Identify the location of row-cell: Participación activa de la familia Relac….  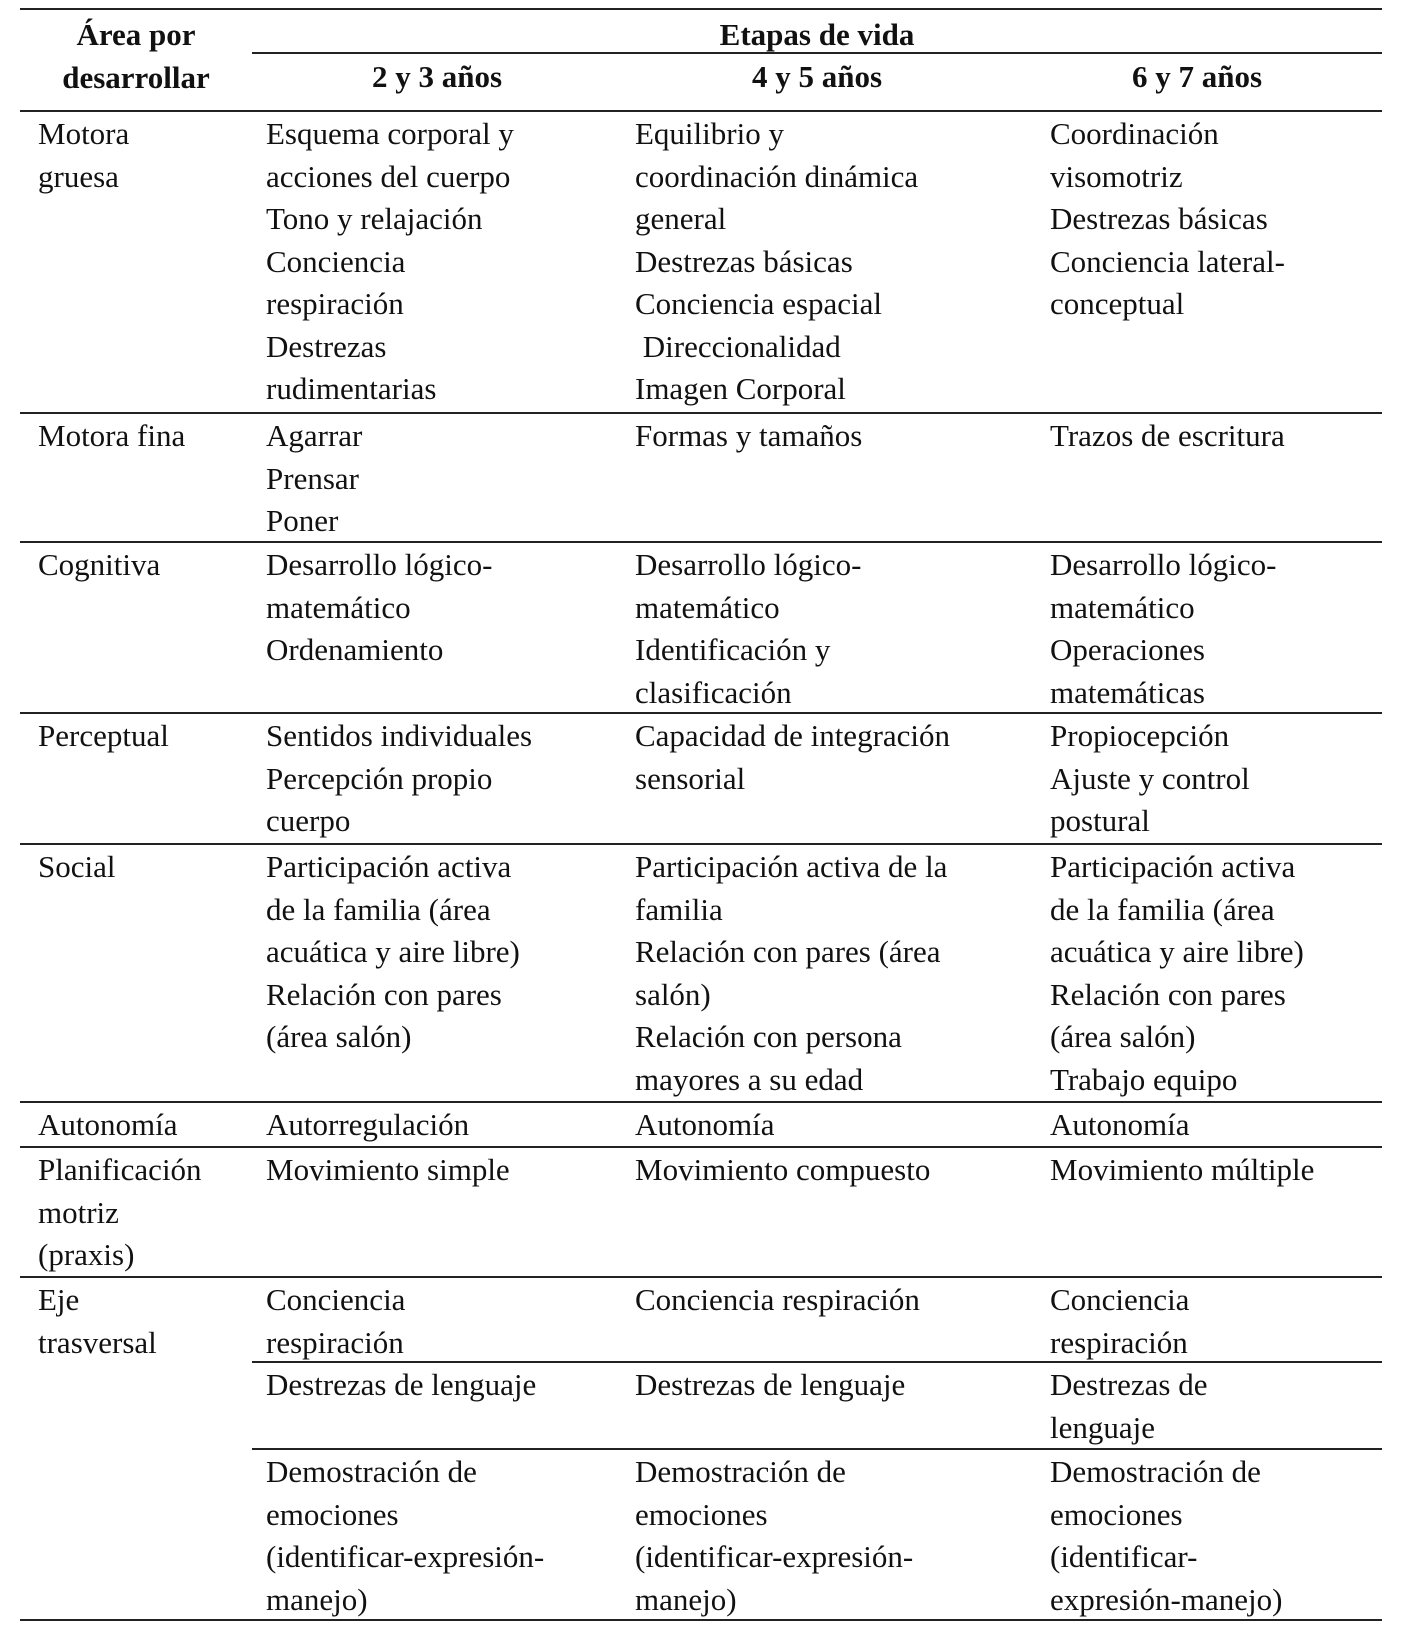
(791, 973).